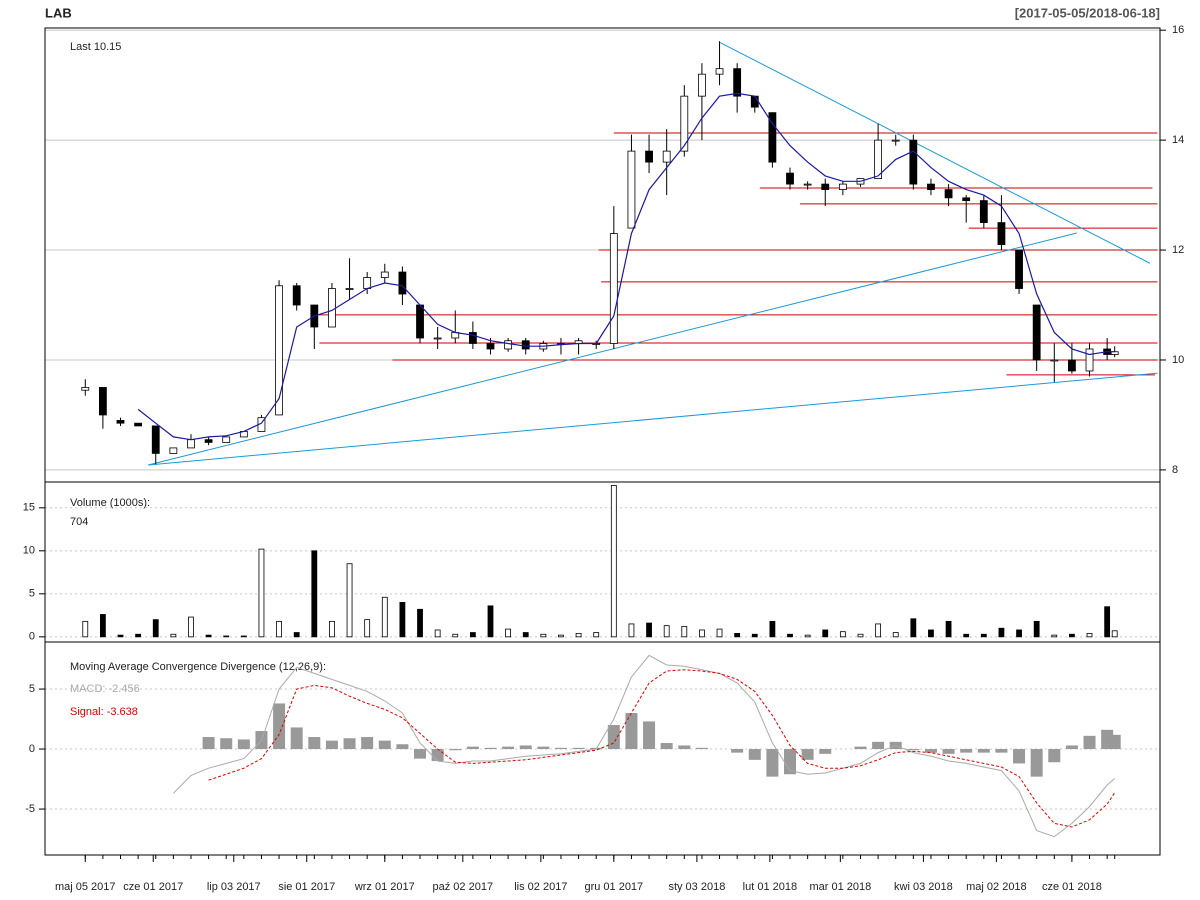 This screenshot has width=1200, height=900. I want to click on x-tick-label: sty 03 2018, so click(696, 887).